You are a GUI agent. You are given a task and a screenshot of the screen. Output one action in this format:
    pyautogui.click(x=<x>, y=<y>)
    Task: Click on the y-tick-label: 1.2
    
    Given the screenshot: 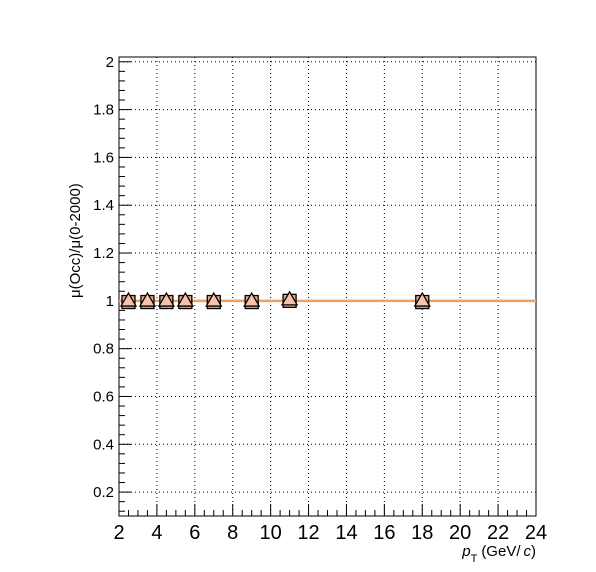 What is the action you would take?
    pyautogui.click(x=103, y=253)
    